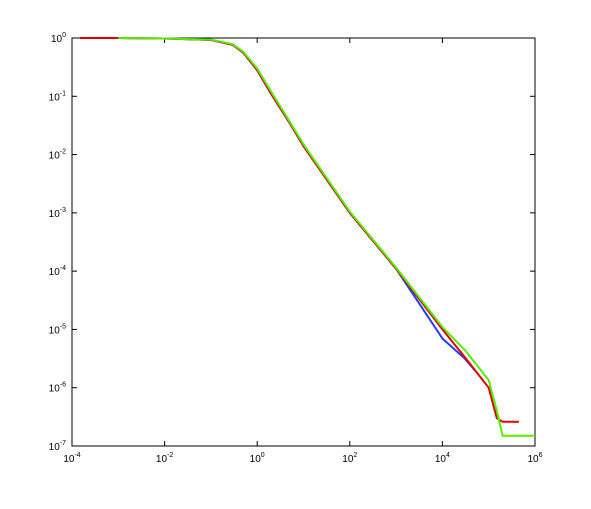 This screenshot has width=591, height=509. I want to click on y-tick-label: 10⁻², so click(57, 155).